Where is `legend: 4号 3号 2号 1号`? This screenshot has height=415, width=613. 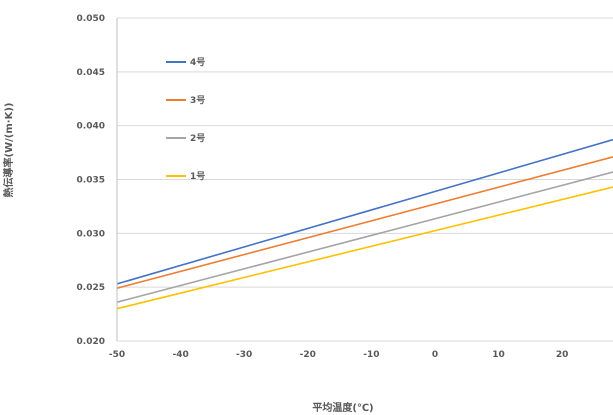 legend: 4号 3号 2号 1号 is located at coordinates (185, 119).